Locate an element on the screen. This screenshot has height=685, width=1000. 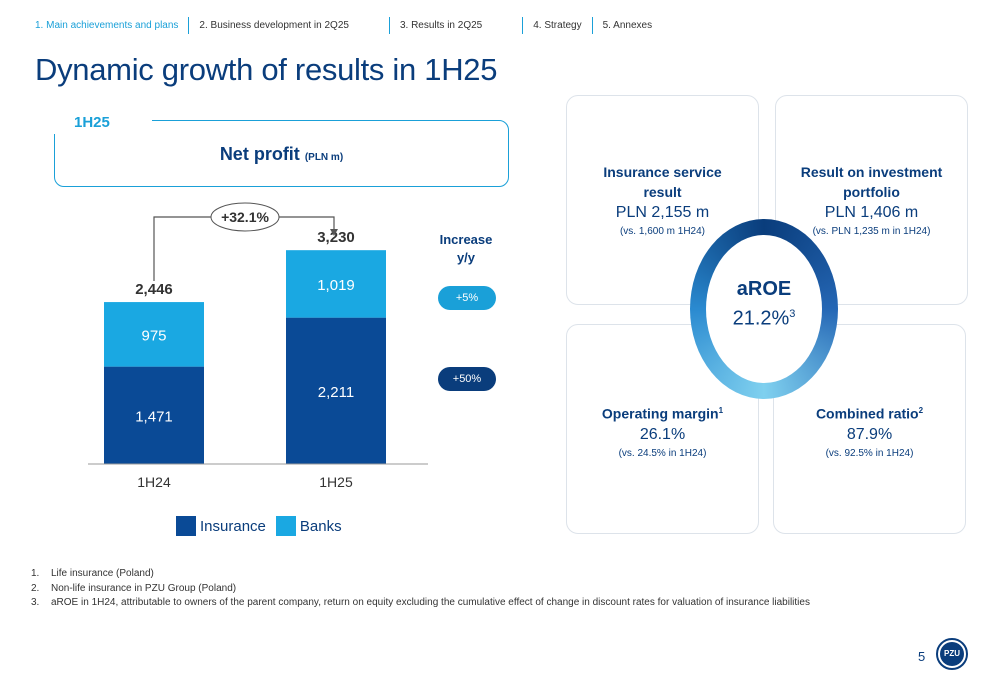
increase-header: Increase y/y is located at coordinates (466, 249).